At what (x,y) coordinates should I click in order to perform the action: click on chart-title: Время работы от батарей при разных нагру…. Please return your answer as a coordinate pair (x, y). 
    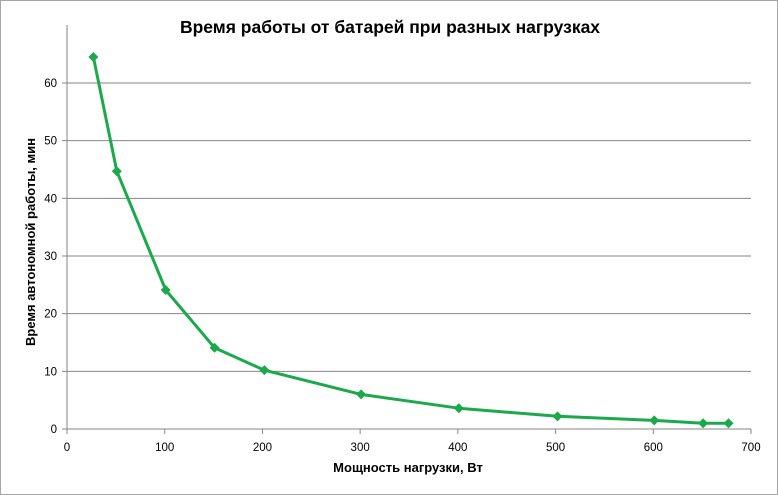
    Looking at the image, I should click on (390, 27).